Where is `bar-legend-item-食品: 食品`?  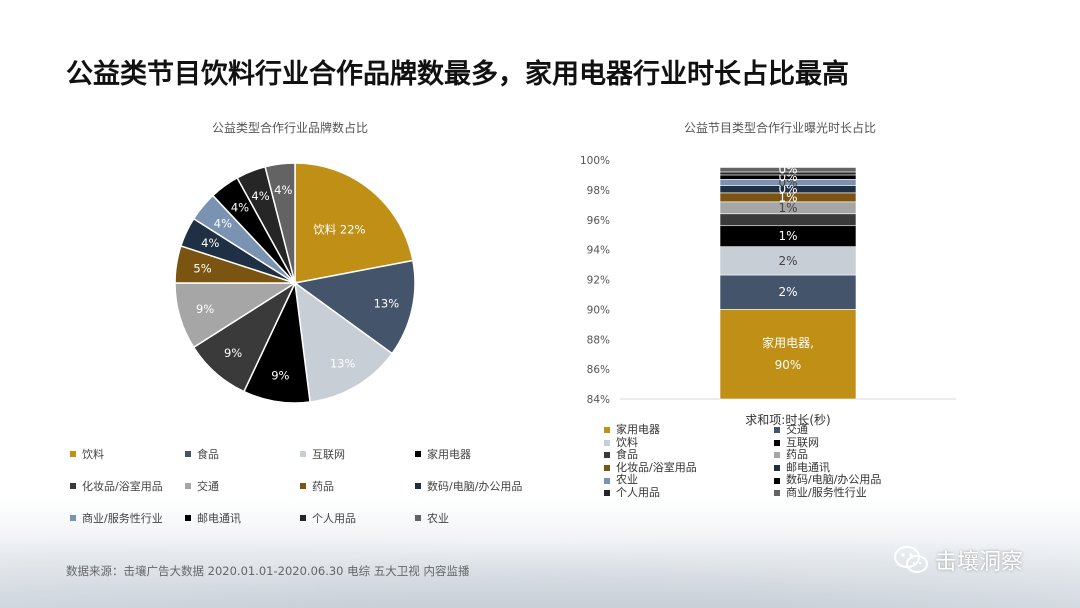 bar-legend-item-食品: 食品 is located at coordinates (689, 455).